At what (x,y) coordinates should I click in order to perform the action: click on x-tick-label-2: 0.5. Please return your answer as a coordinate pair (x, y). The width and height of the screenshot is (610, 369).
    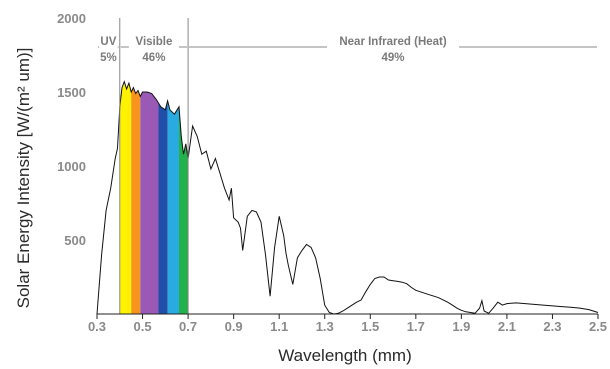
    Looking at the image, I should click on (143, 326).